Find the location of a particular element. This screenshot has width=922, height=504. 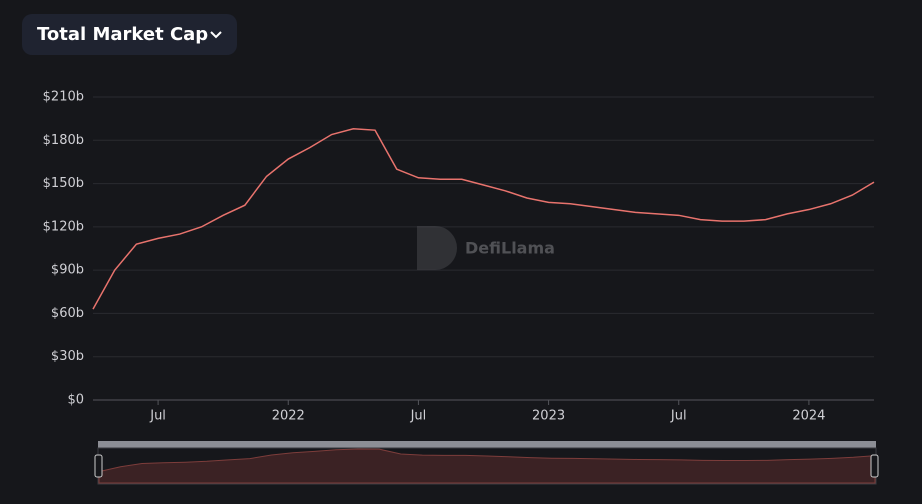

navigator-area is located at coordinates (487, 466).